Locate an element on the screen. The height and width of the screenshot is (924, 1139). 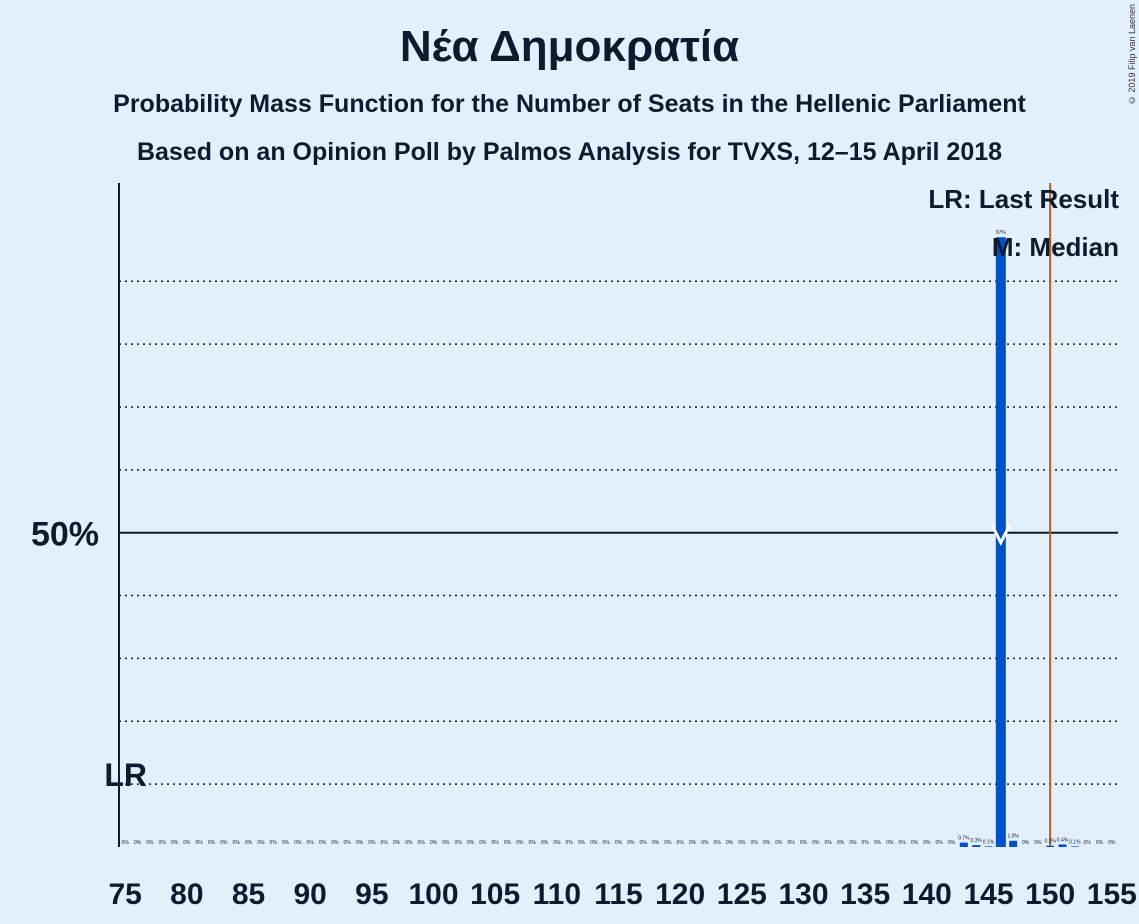
x-tick-label: 140 is located at coordinates (927, 894).